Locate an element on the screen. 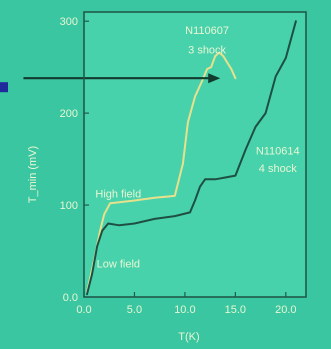 Image resolution: width=331 pixels, height=349 pixels. label-high-field: High field is located at coordinates (118, 195).